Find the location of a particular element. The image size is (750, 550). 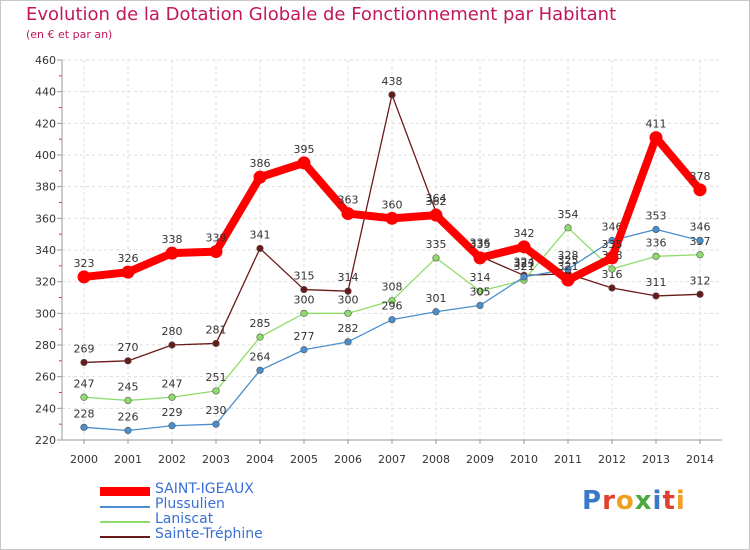

data-label-sainte-tr-phine-2008: 364 is located at coordinates (436, 198).